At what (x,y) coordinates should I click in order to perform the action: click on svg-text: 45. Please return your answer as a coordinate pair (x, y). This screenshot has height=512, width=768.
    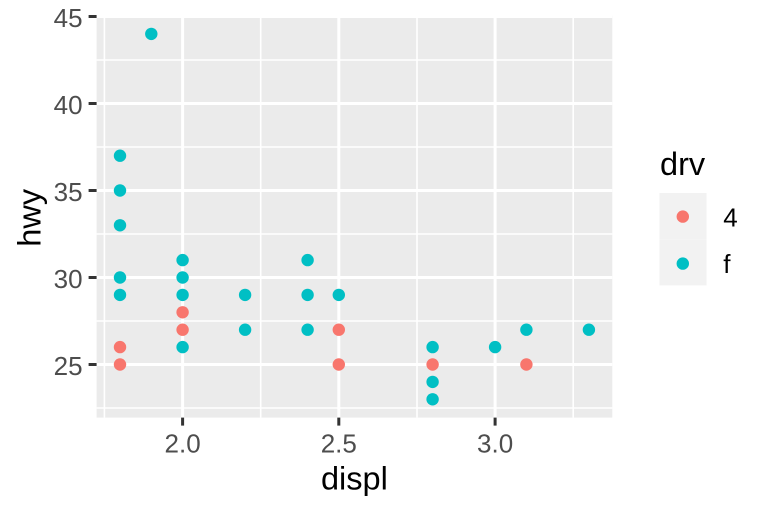
    Looking at the image, I should click on (68, 18).